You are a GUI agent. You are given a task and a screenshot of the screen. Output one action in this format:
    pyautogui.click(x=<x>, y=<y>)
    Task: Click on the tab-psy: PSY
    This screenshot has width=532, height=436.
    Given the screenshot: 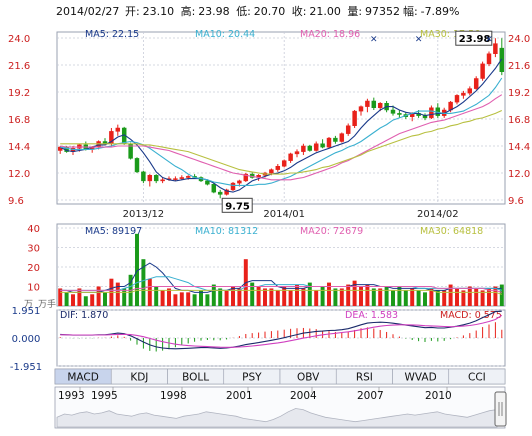 What is the action you would take?
    pyautogui.click(x=252, y=376)
    